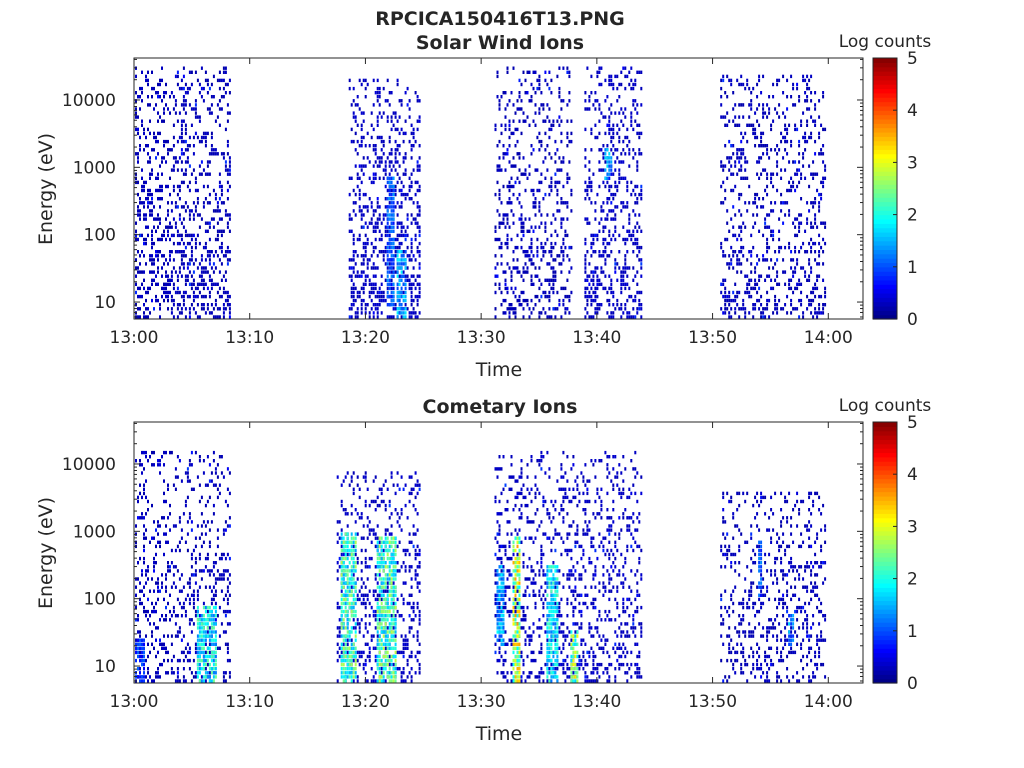 The width and height of the screenshot is (1024, 768). Describe the element at coordinates (828, 338) in the screenshot. I see `x-tick-label: 14:00` at that location.